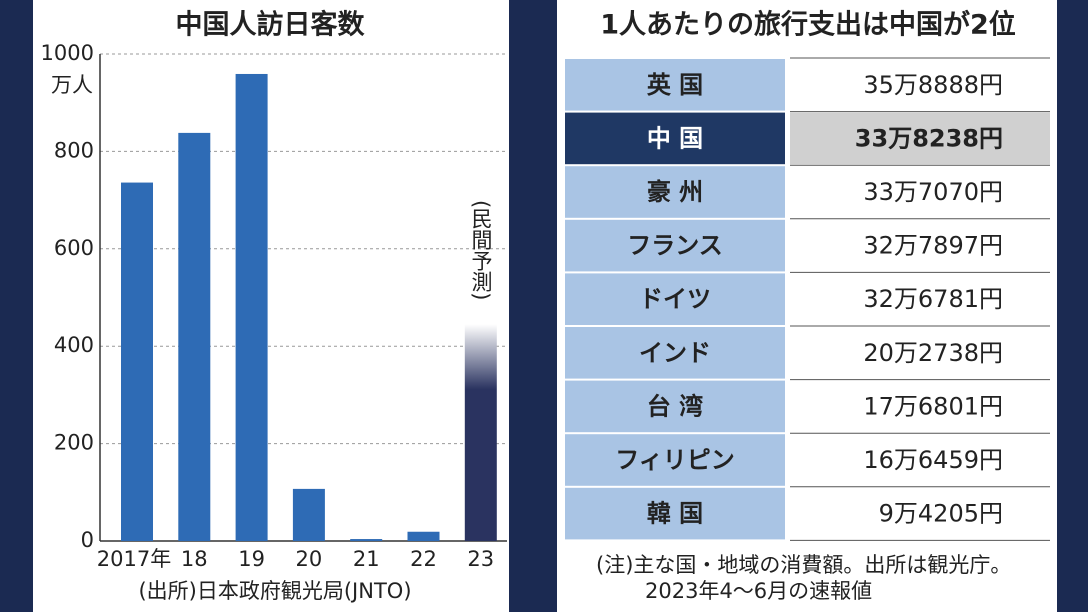  I want to click on country: フィリピン, so click(675, 460).